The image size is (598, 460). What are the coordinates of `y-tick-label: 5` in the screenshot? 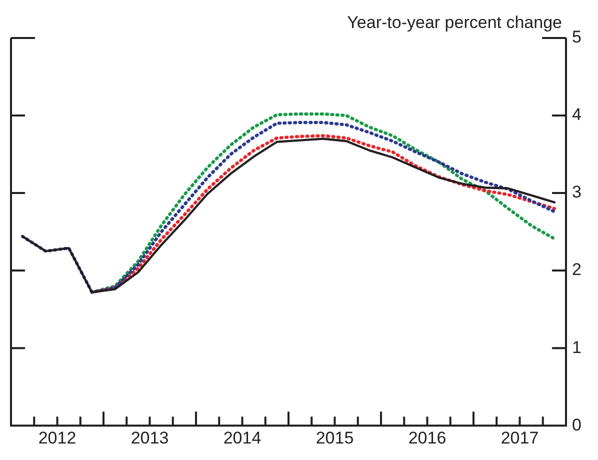 It's located at (577, 37).